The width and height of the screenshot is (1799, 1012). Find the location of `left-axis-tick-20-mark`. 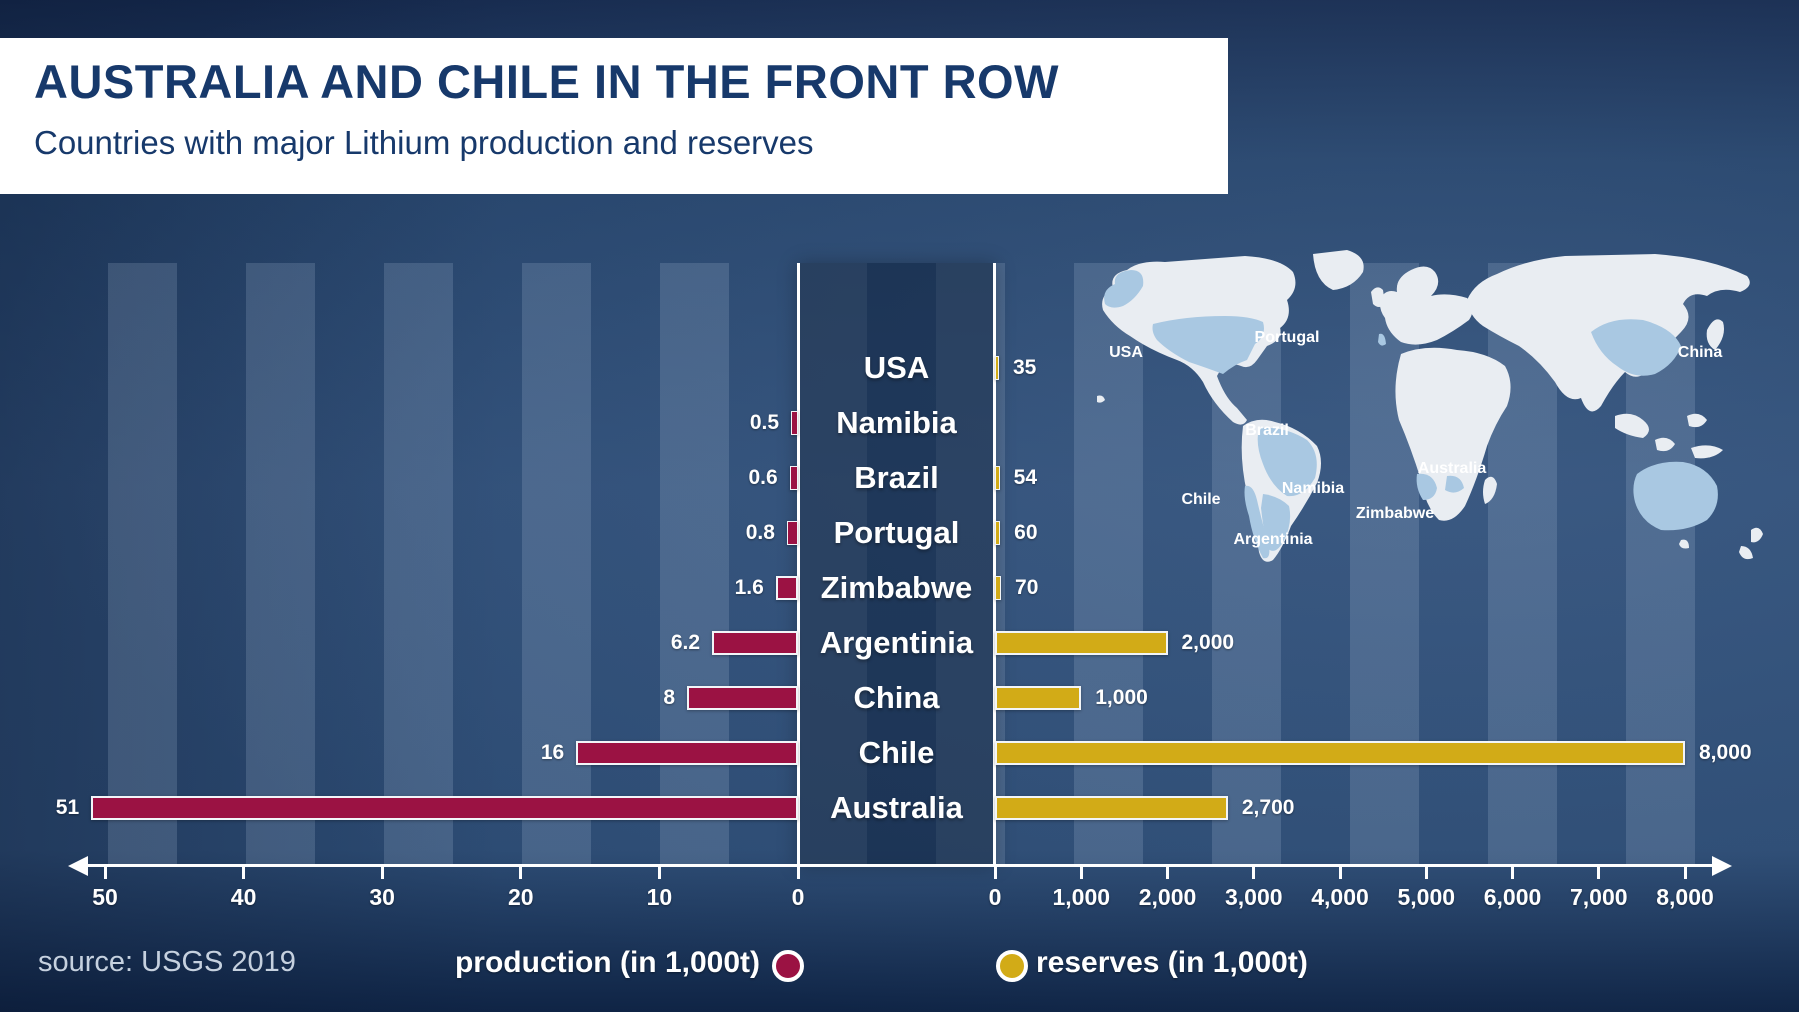

left-axis-tick-20-mark is located at coordinates (521, 872).